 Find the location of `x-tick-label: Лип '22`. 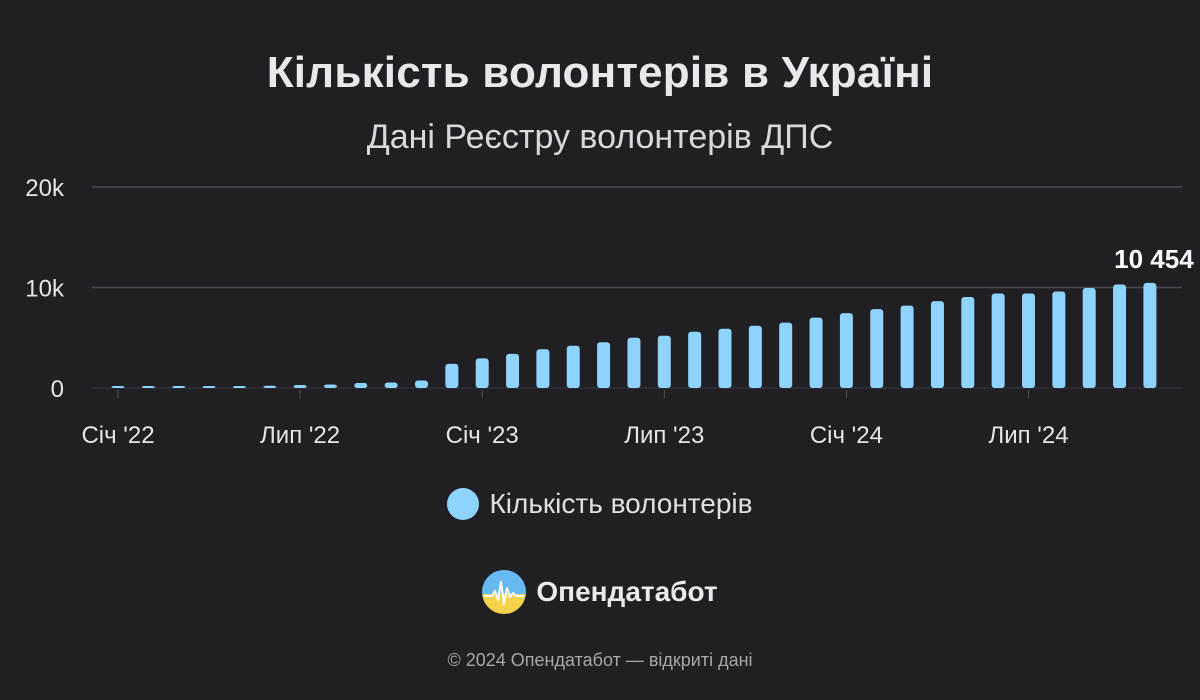

x-tick-label: Лип '22 is located at coordinates (300, 435).